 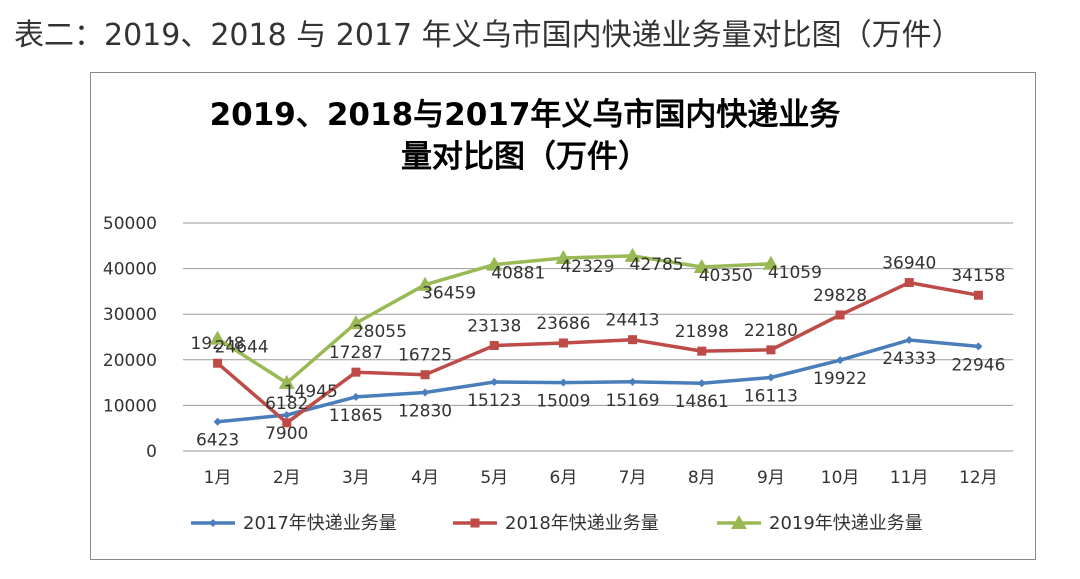 I want to click on data-label: 40881, so click(x=518, y=274).